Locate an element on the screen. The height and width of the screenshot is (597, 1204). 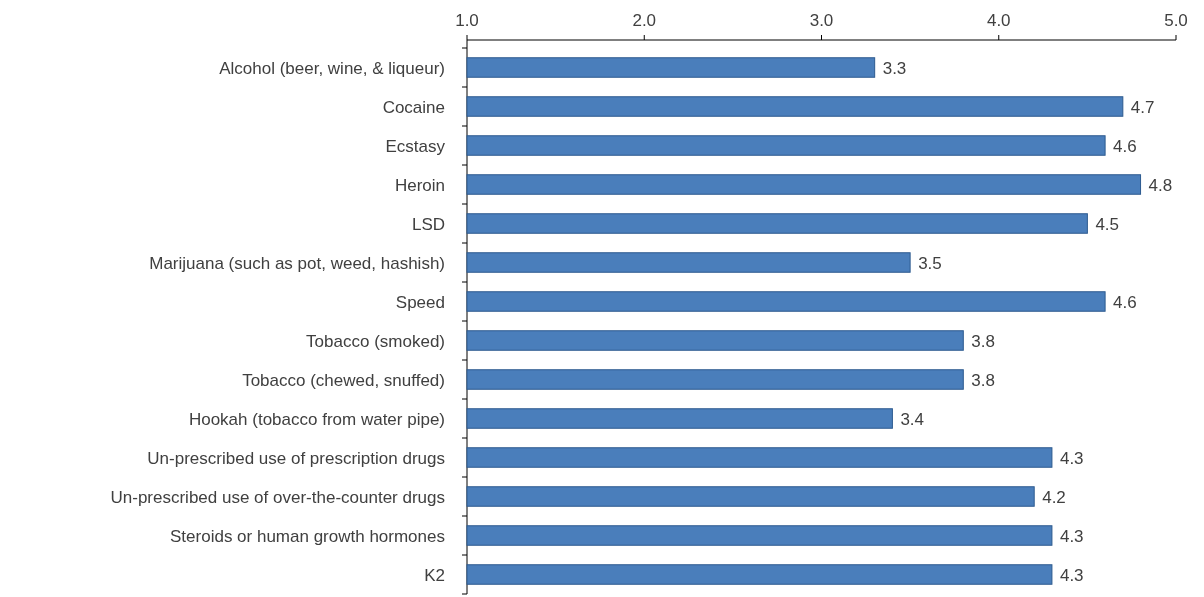
x-tick-label: 1.0 is located at coordinates (467, 20).